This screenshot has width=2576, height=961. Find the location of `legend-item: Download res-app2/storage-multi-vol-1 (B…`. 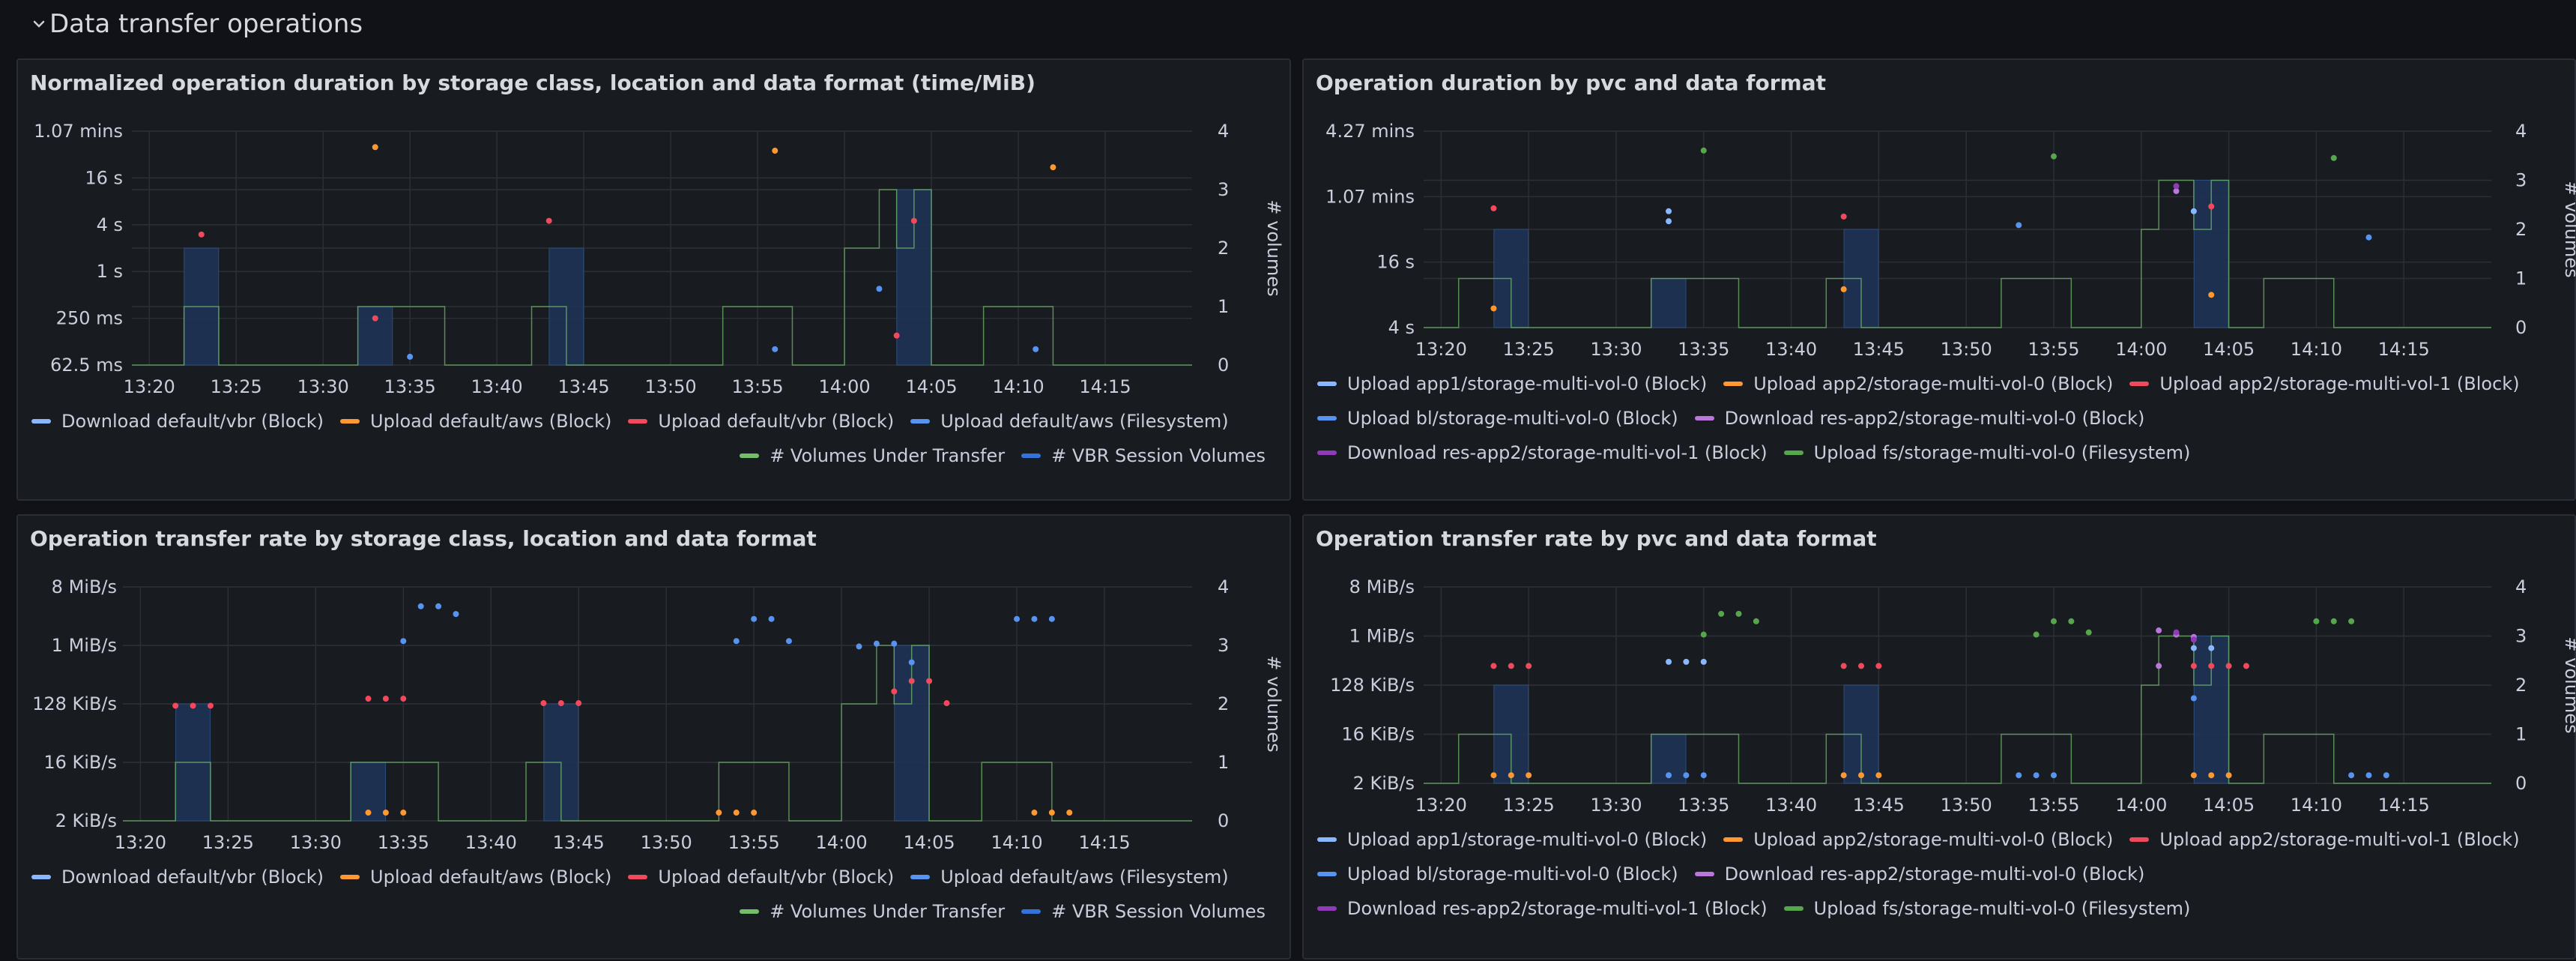

legend-item: Download res-app2/storage-multi-vol-1 (B… is located at coordinates (1542, 453).